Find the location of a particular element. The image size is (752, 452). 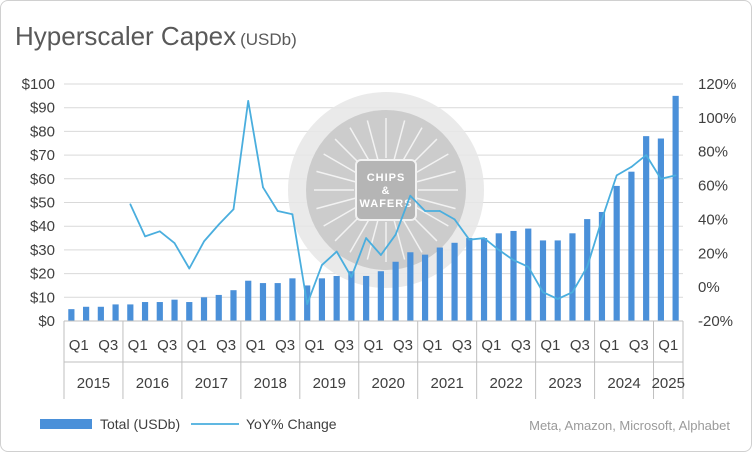

year-label: 2019 is located at coordinates (329, 383).